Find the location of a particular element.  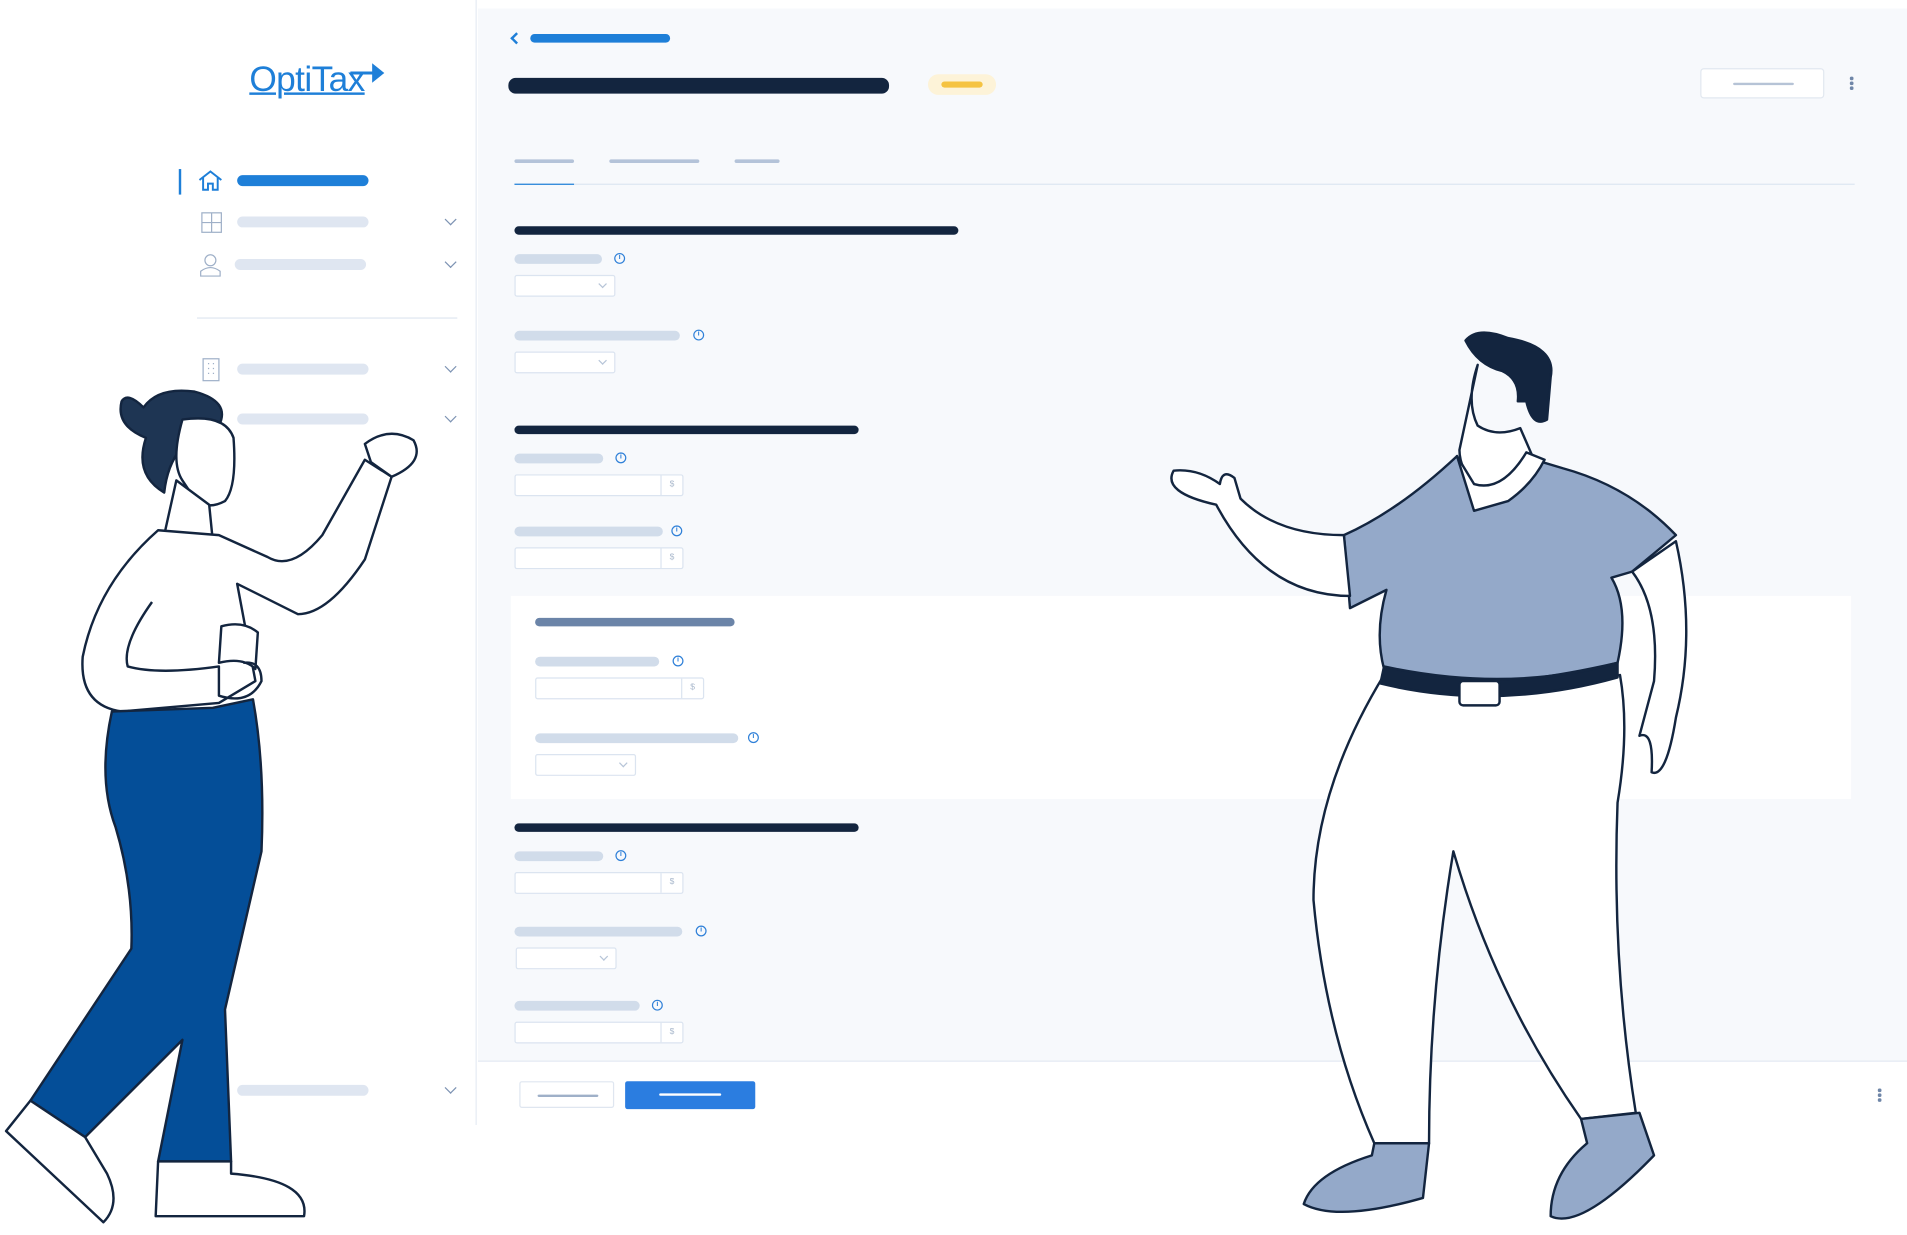

sidebar-divider is located at coordinates (327, 318).